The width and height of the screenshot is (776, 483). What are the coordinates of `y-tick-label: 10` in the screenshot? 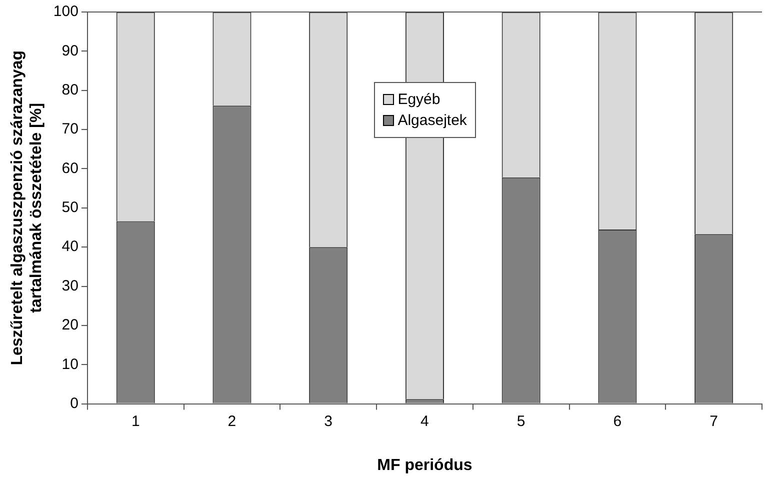 It's located at (70, 364).